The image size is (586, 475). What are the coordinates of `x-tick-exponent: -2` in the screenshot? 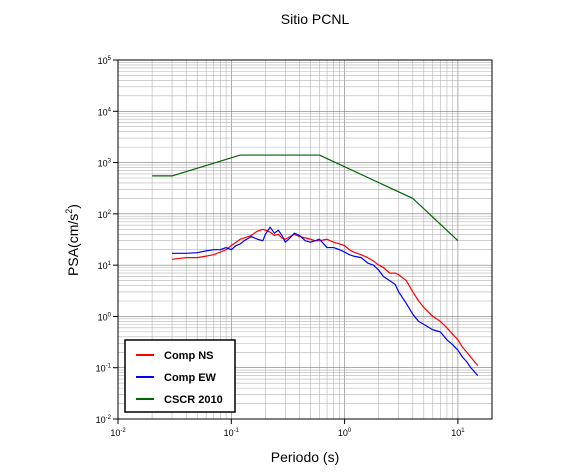 It's located at (123, 431).